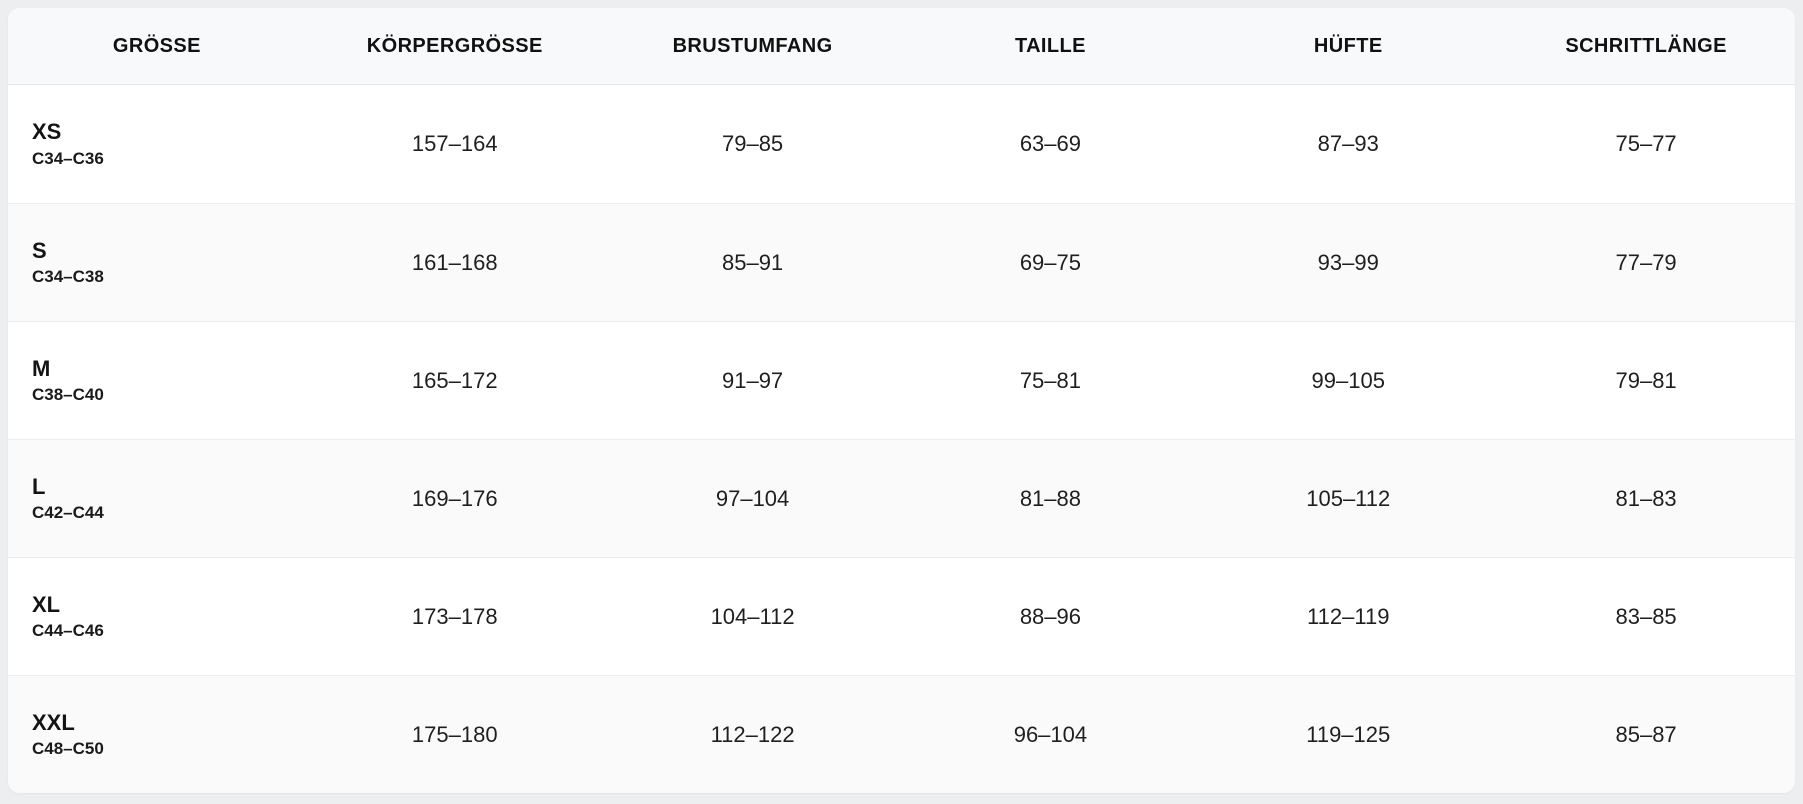 This screenshot has width=1803, height=804. What do you see at coordinates (1348, 616) in the screenshot?
I see `huefte-cell: 112–119` at bounding box center [1348, 616].